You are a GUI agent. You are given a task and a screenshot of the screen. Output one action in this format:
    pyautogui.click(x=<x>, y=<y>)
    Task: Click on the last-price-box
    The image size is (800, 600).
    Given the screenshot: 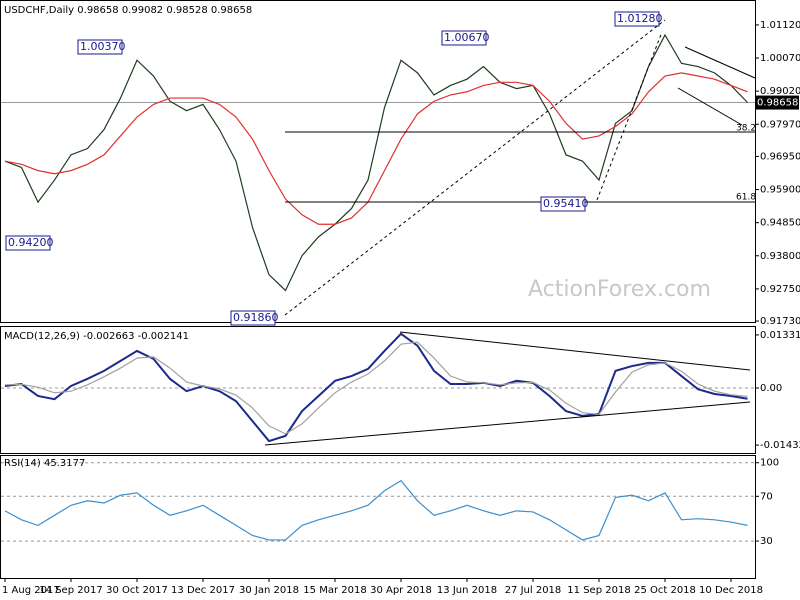 What is the action you would take?
    pyautogui.click(x=777, y=102)
    